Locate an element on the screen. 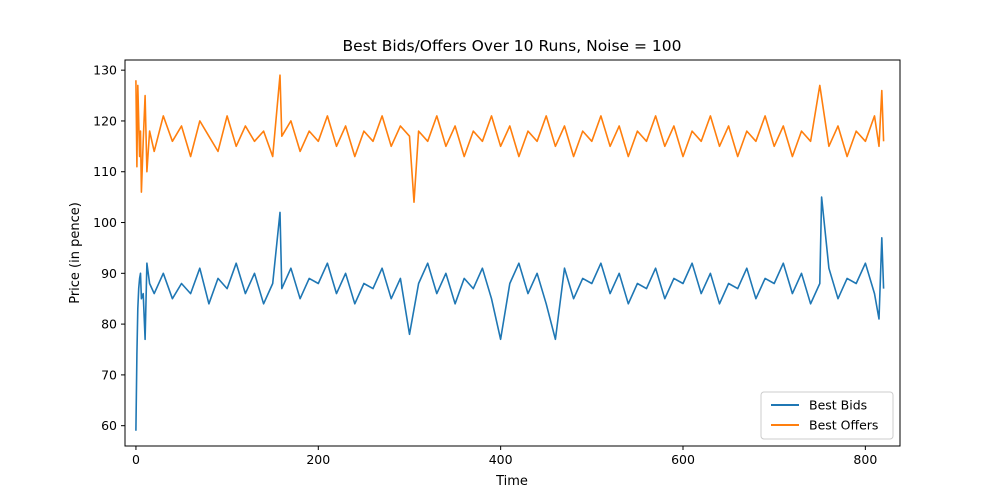 This screenshot has width=1000, height=500. y-tick-label: 100 is located at coordinates (105, 222).